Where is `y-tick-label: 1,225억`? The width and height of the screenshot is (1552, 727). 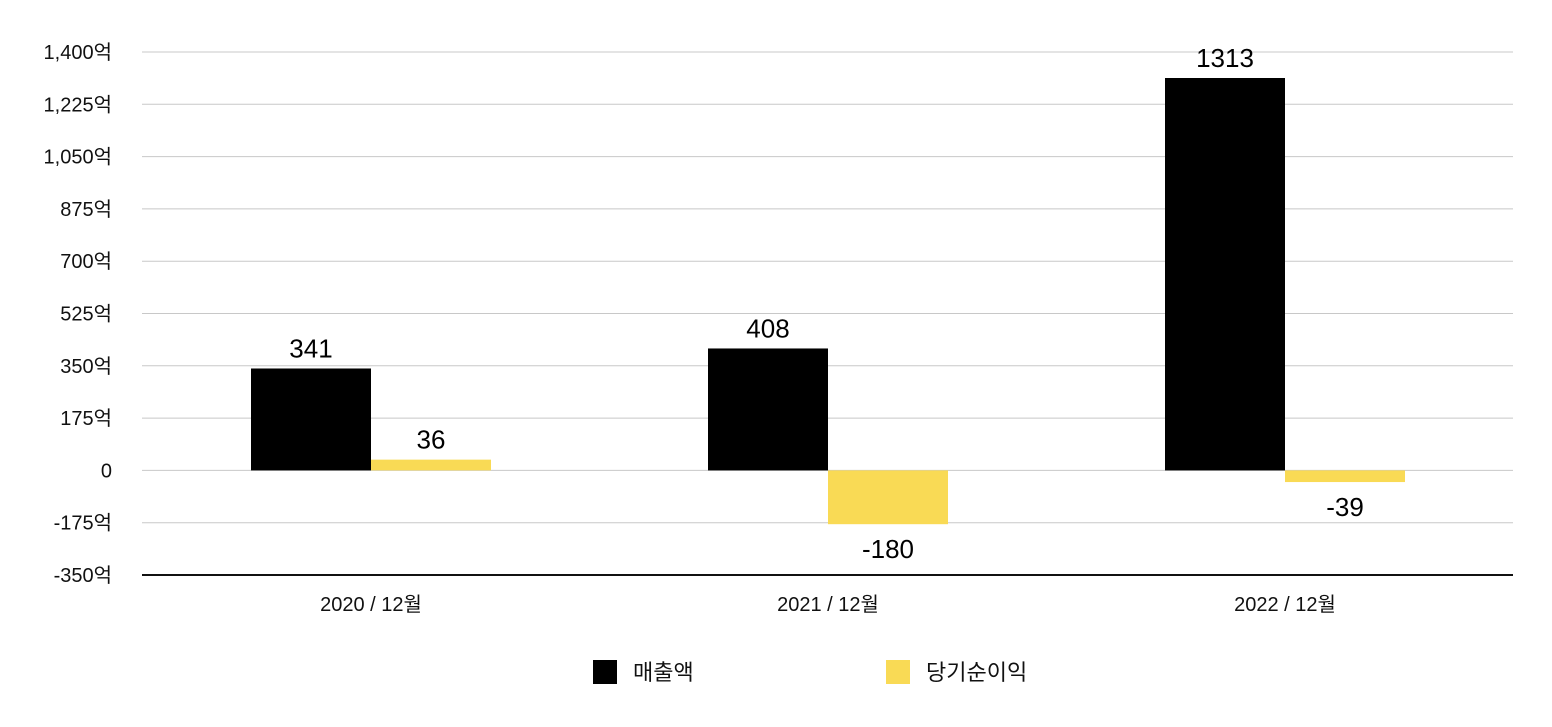
y-tick-label: 1,225억 is located at coordinates (78, 104).